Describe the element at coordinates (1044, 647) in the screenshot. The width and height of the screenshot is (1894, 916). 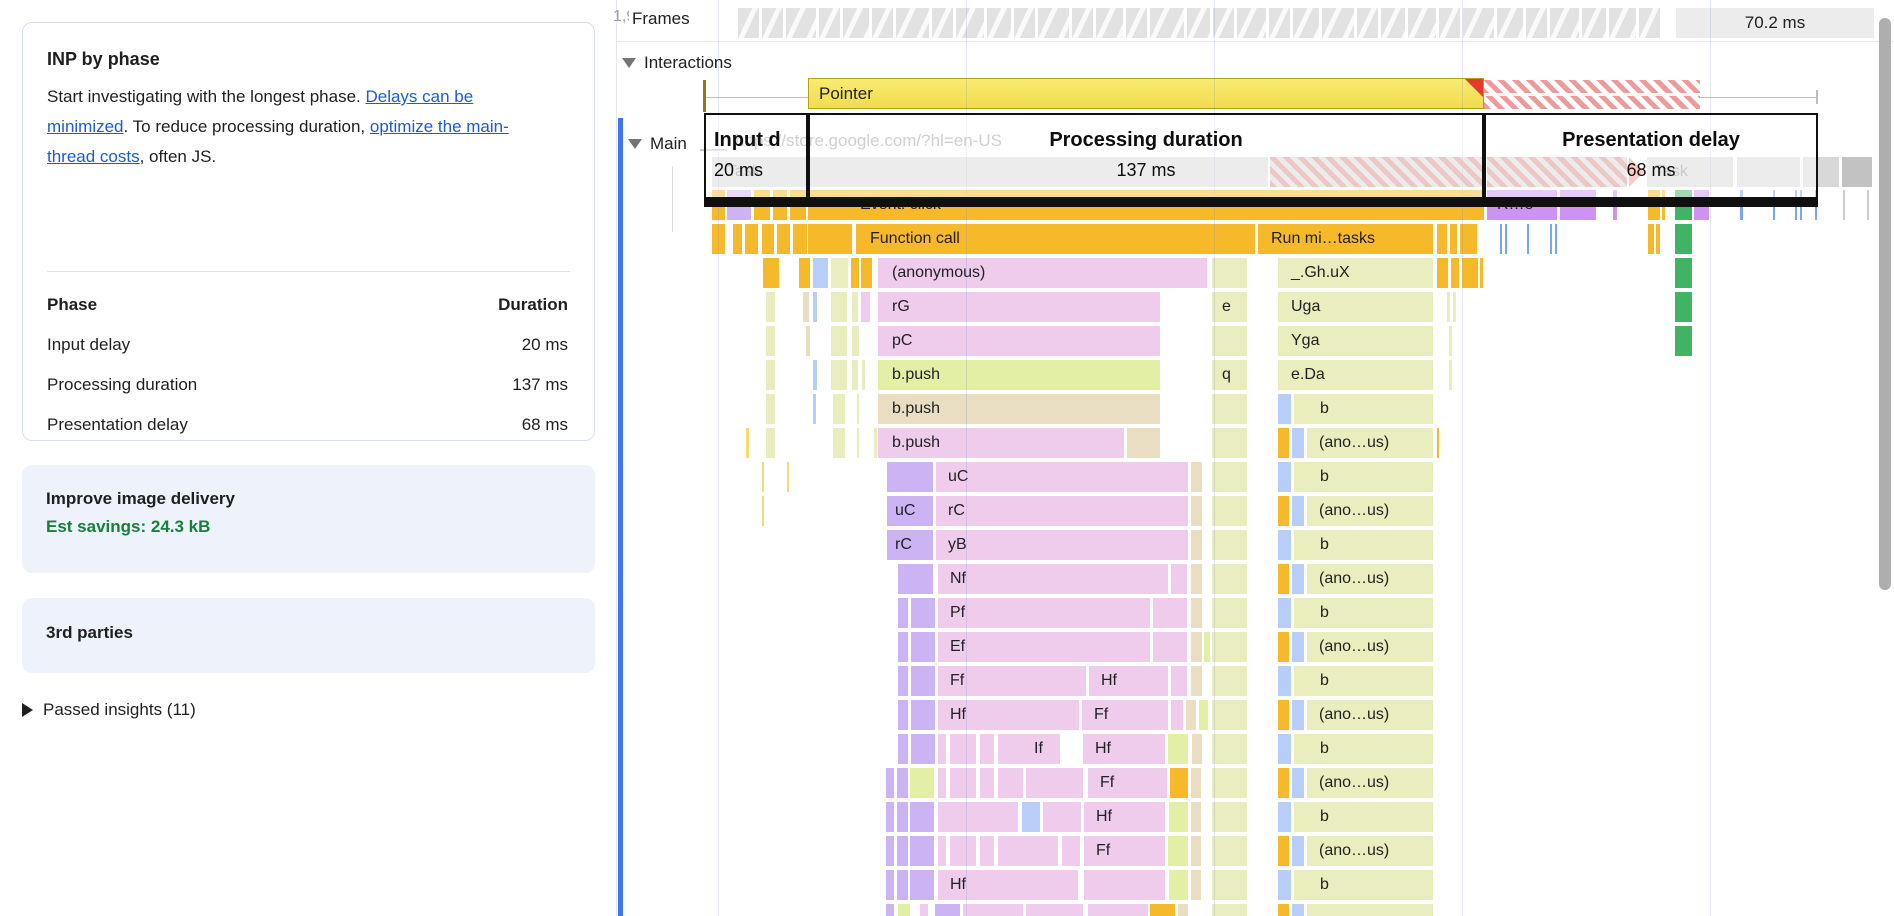
I see `flame-bar-ef: Ef` at that location.